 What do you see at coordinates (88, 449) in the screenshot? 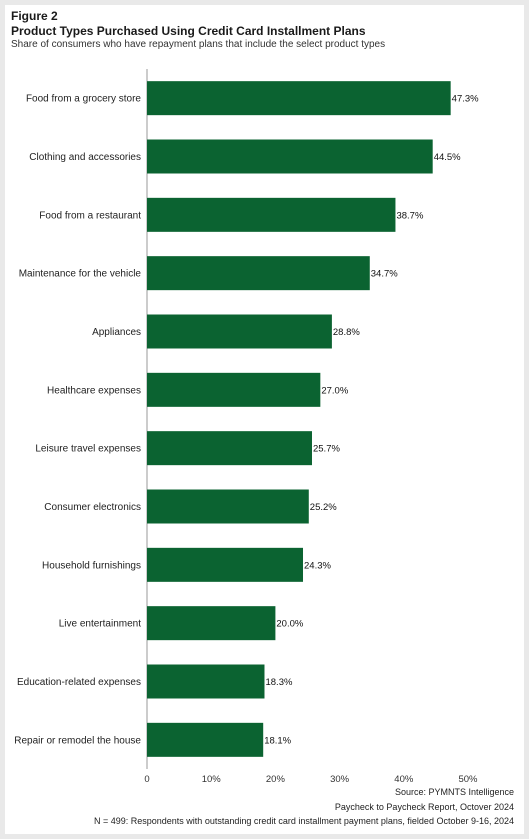
I see `category-label: Leisure travel expenses` at bounding box center [88, 449].